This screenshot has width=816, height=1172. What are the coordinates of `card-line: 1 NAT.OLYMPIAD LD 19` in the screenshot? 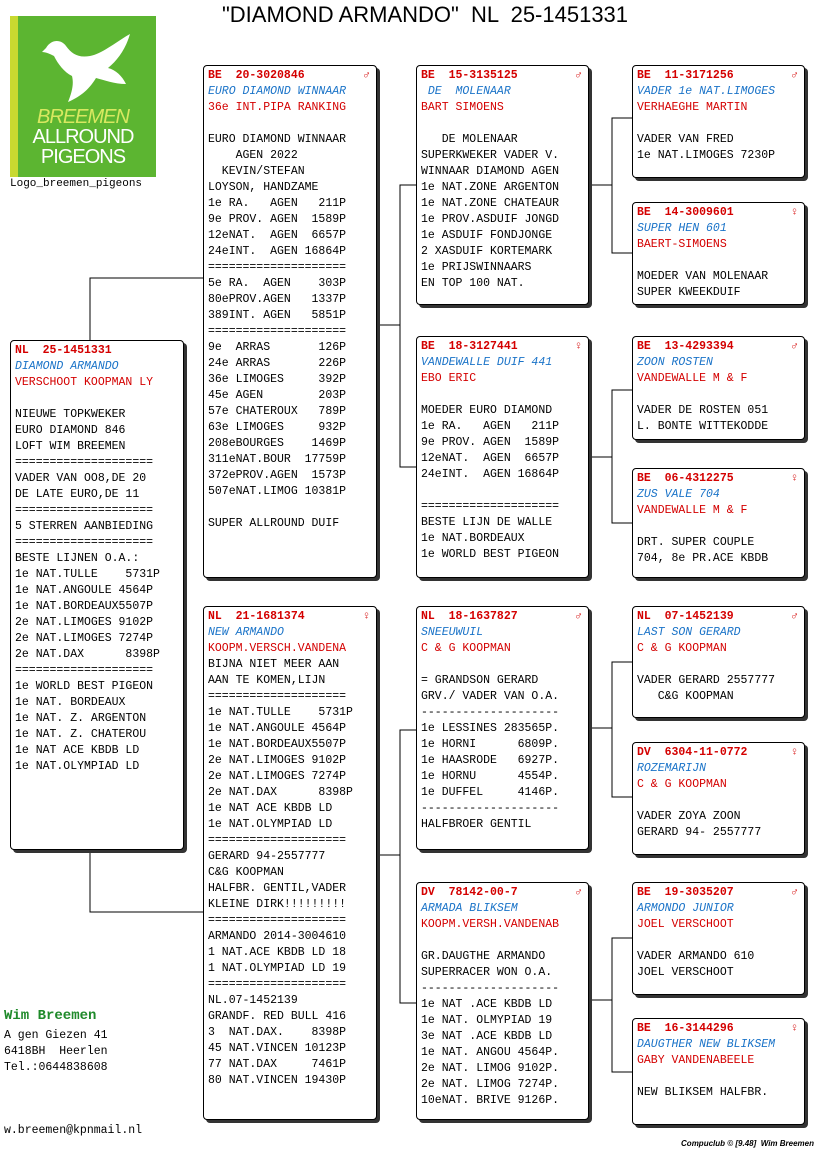 It's located at (277, 968).